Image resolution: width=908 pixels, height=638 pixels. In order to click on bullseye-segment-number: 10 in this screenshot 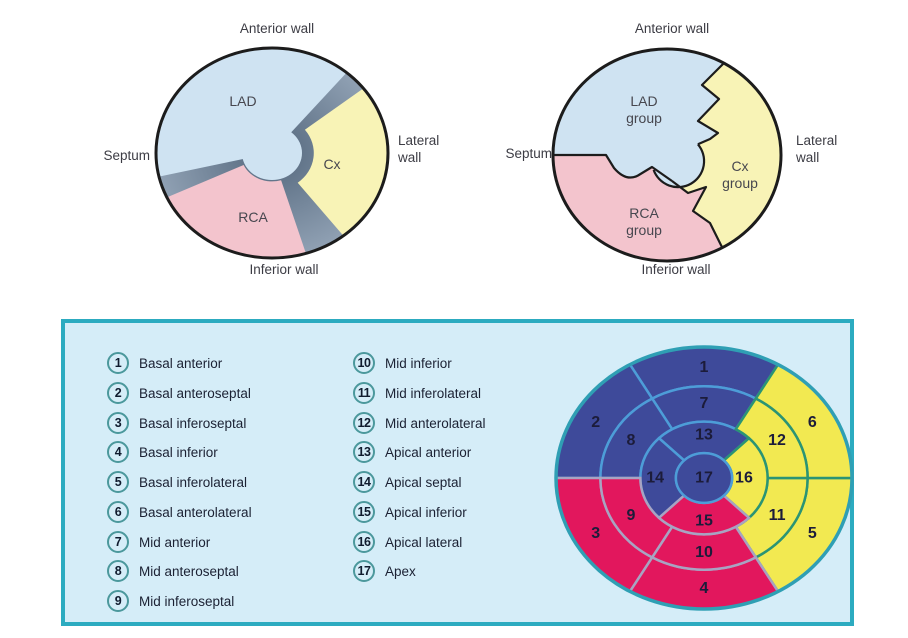, I will do `click(704, 552)`.